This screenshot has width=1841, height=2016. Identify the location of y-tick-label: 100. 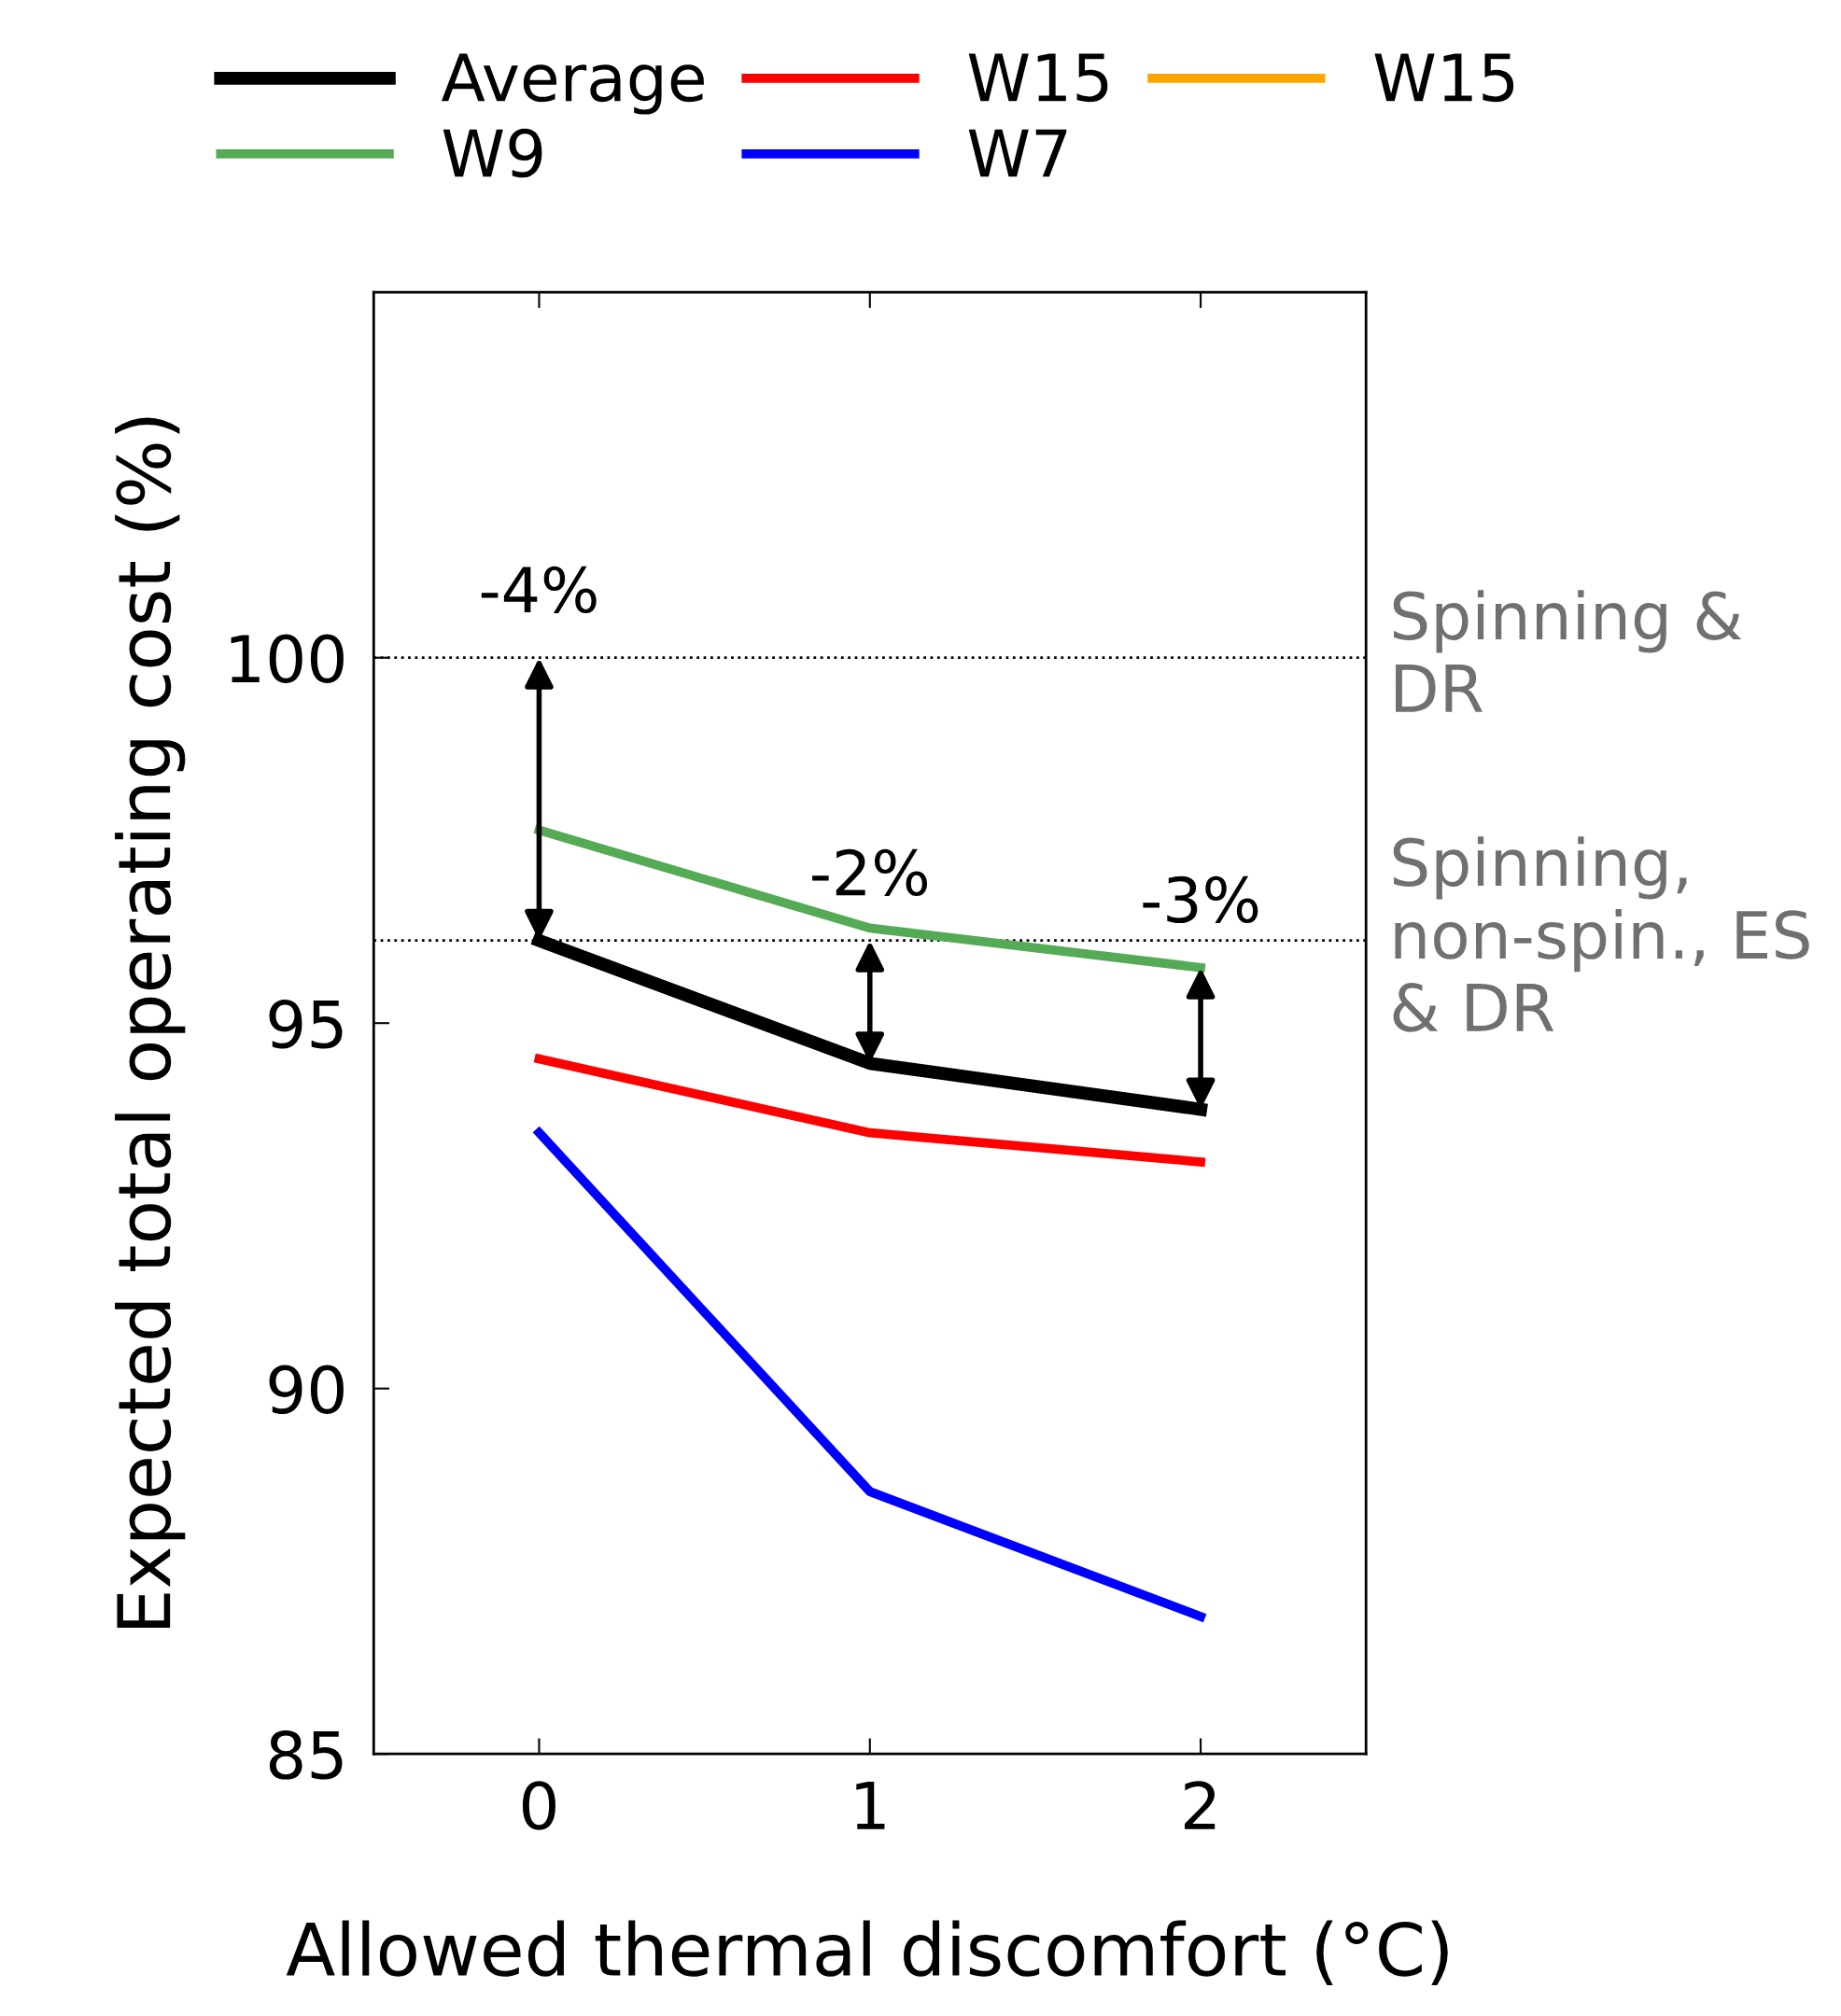
(287, 659).